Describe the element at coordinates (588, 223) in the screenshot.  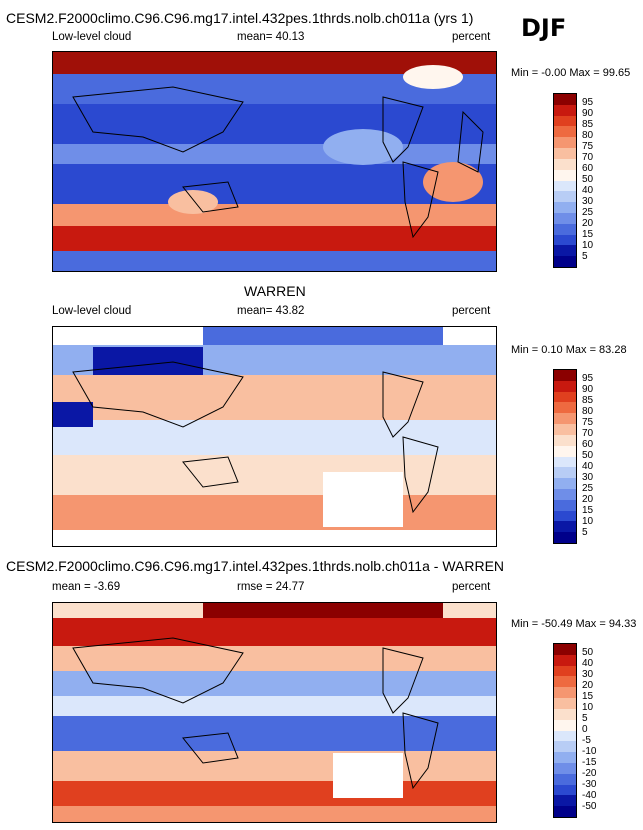
I see `panel1-cbar-label: 20` at that location.